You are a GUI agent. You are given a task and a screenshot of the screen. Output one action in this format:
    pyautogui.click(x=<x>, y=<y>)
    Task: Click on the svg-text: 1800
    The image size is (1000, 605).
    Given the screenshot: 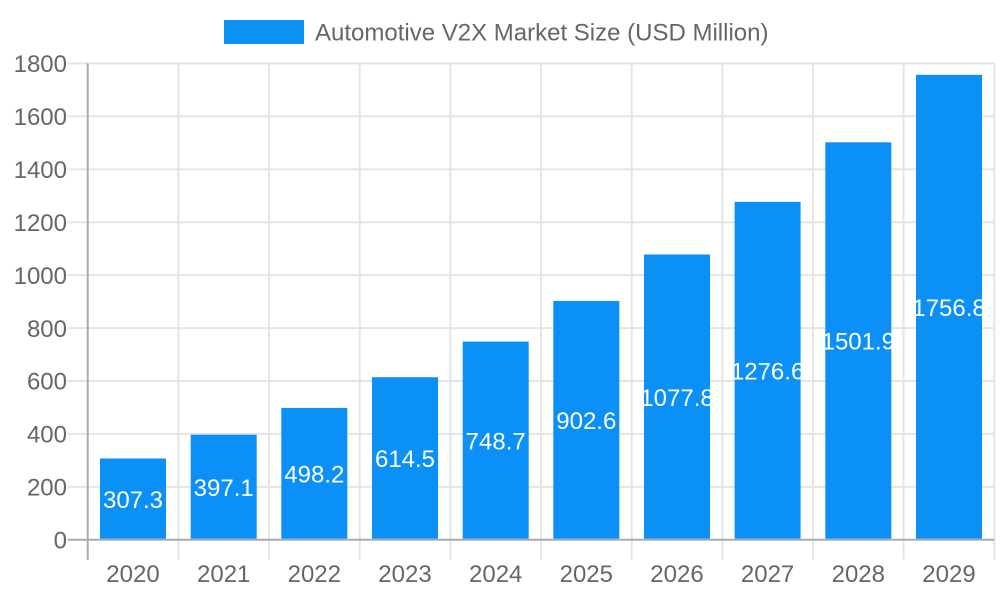 What is the action you would take?
    pyautogui.click(x=40, y=64)
    